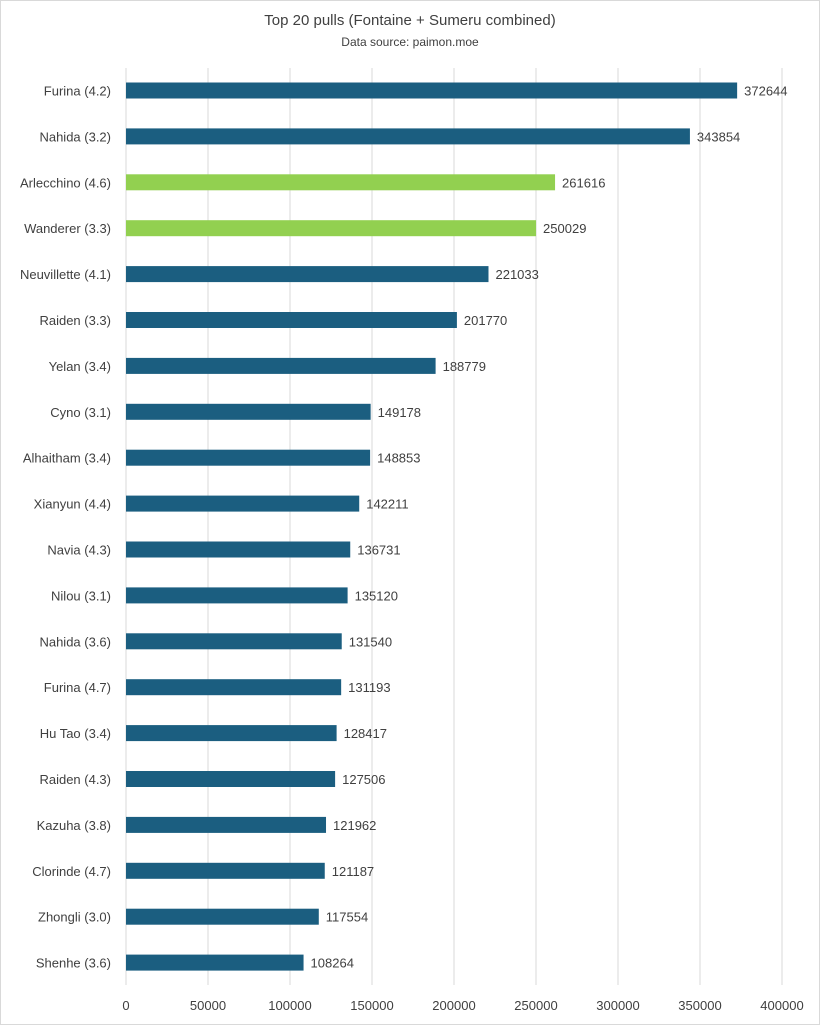 The image size is (820, 1025). Describe the element at coordinates (365, 733) in the screenshot. I see `value-label: 128417` at that location.